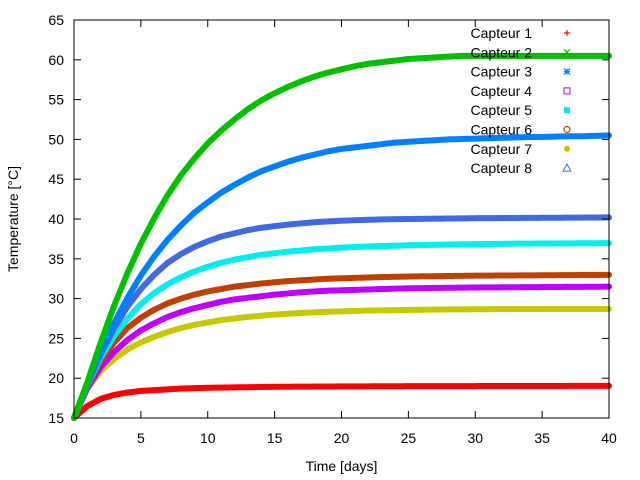  What do you see at coordinates (475, 438) in the screenshot?
I see `x-tick-label: 30` at bounding box center [475, 438].